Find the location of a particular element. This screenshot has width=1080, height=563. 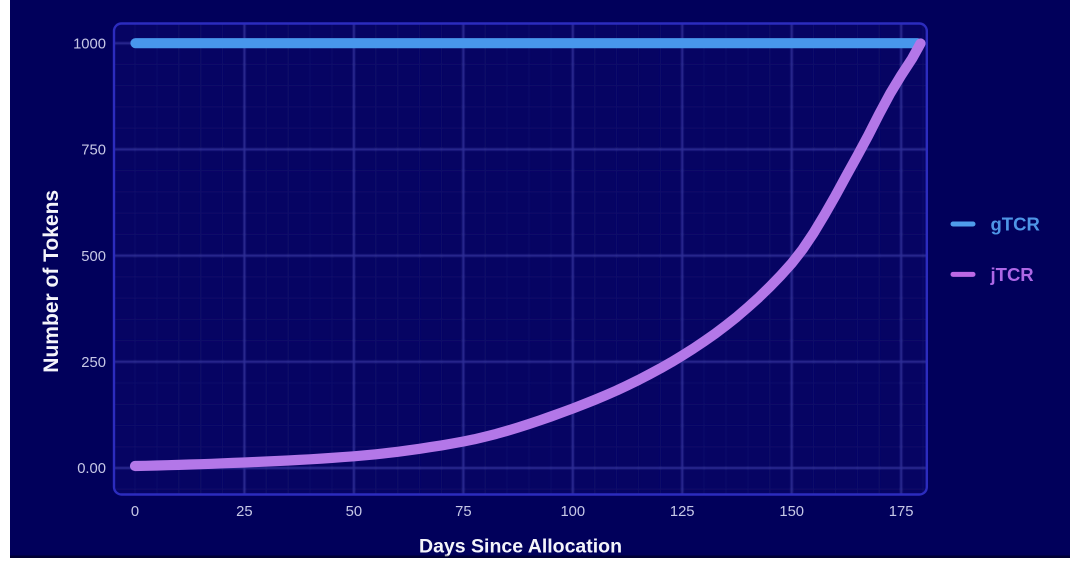

svg-text: jTCR is located at coordinates (1012, 274).